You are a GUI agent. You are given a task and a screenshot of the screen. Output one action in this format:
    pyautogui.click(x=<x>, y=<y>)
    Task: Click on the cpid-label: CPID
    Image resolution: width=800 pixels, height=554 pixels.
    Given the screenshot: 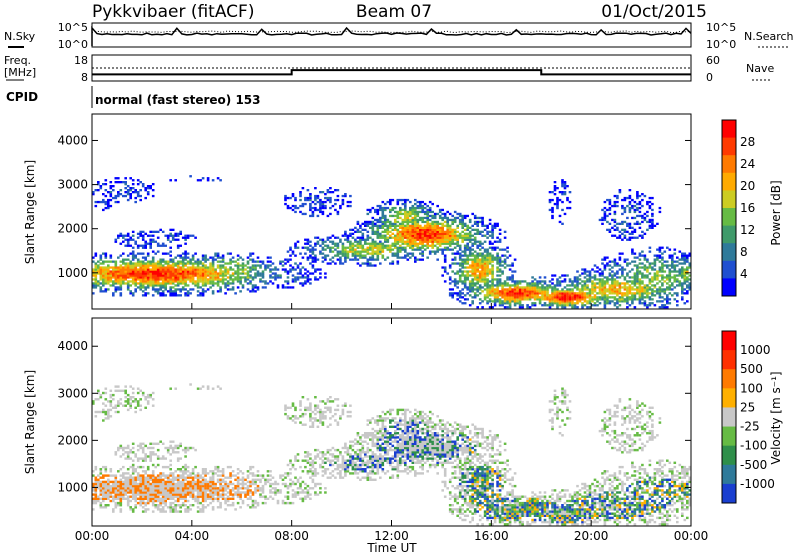 What is the action you would take?
    pyautogui.click(x=22, y=97)
    